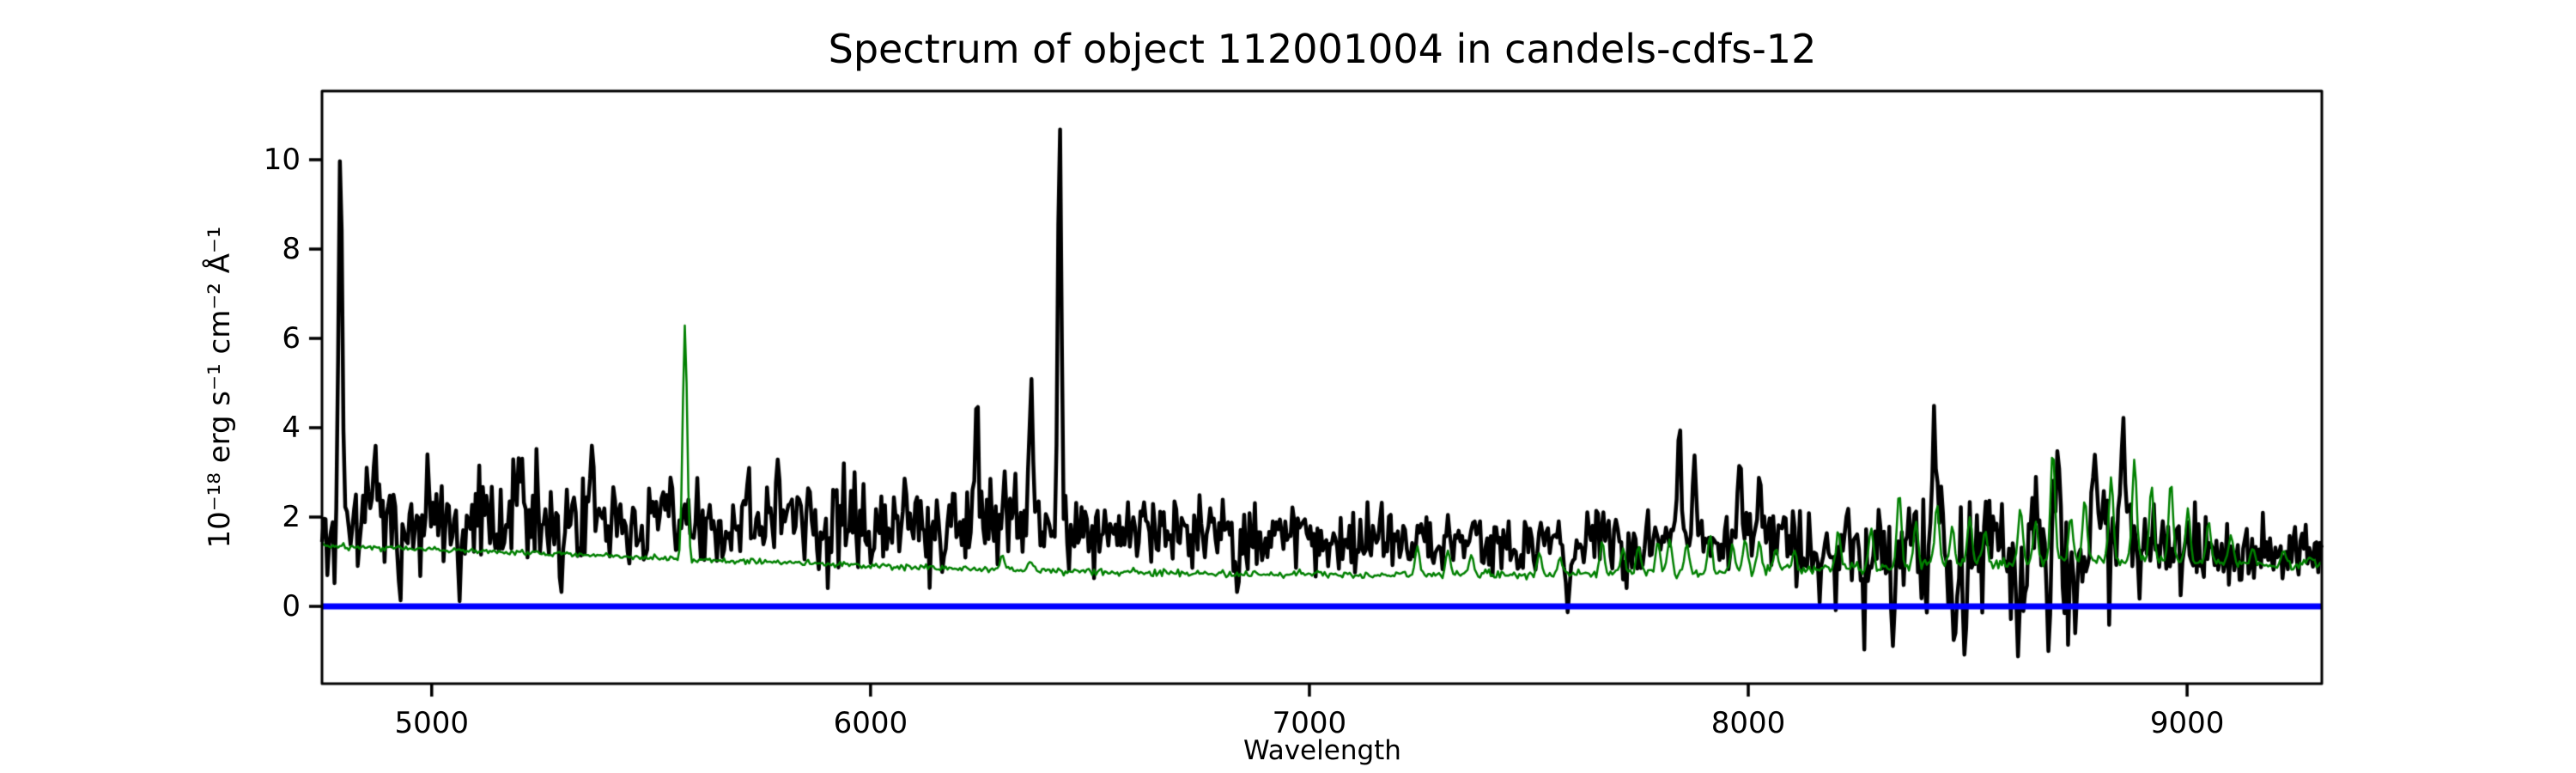 The image size is (2576, 773). Describe the element at coordinates (291, 250) in the screenshot. I see `y-tick-label: 8` at that location.